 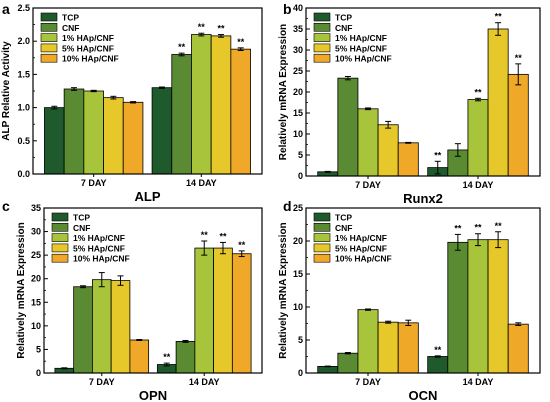 I want to click on y-tick-label: 30, so click(x=298, y=50).